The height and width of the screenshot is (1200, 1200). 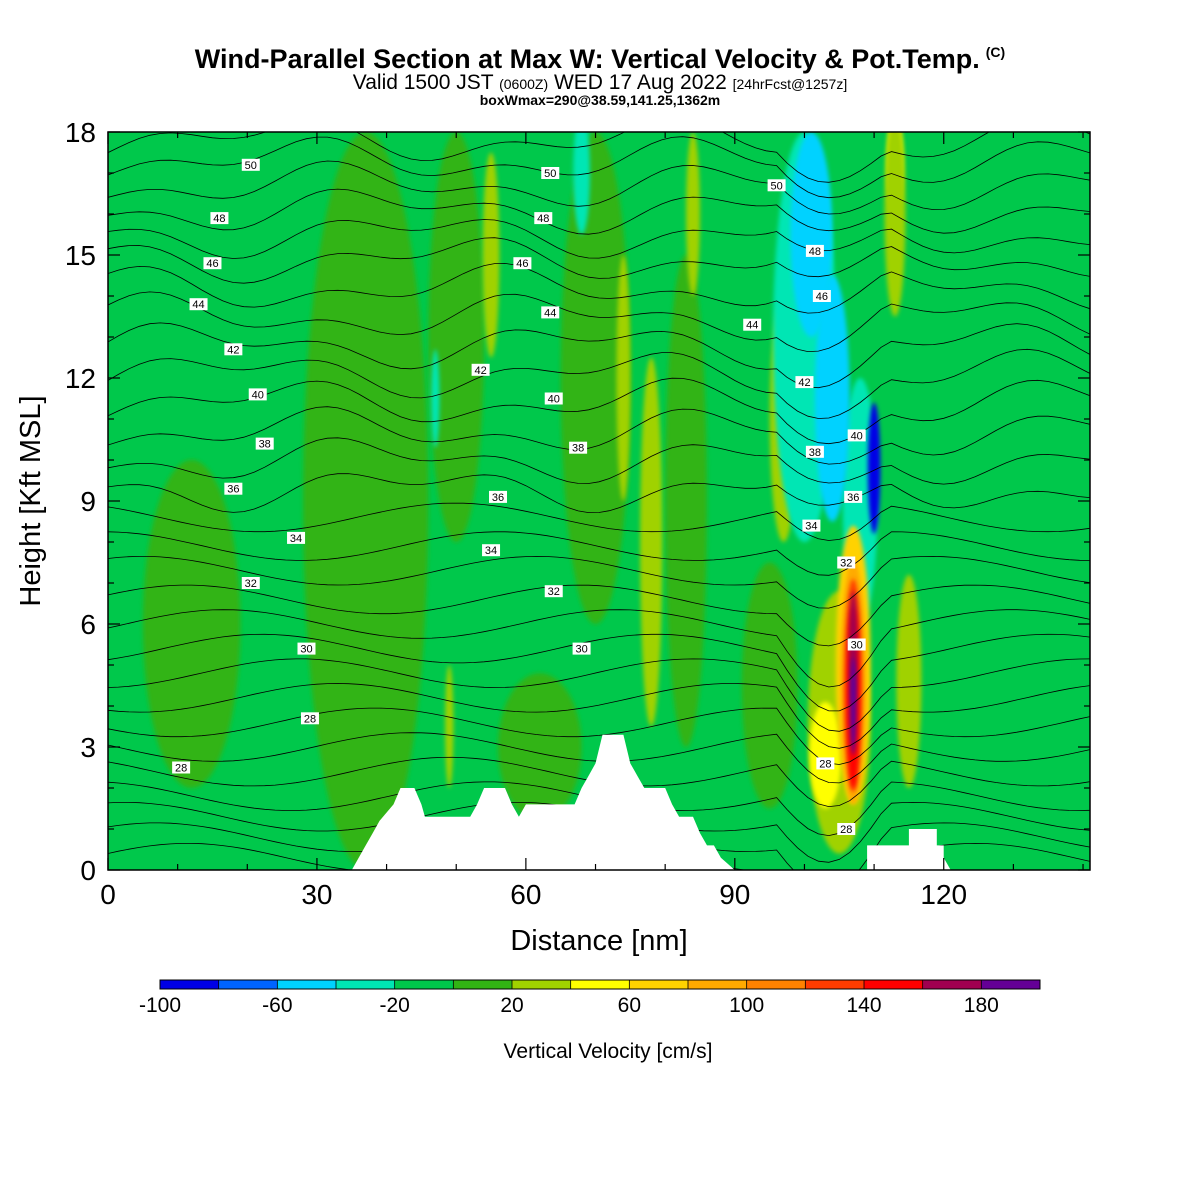 I want to click on y-tick-label: 6, so click(x=88, y=624).